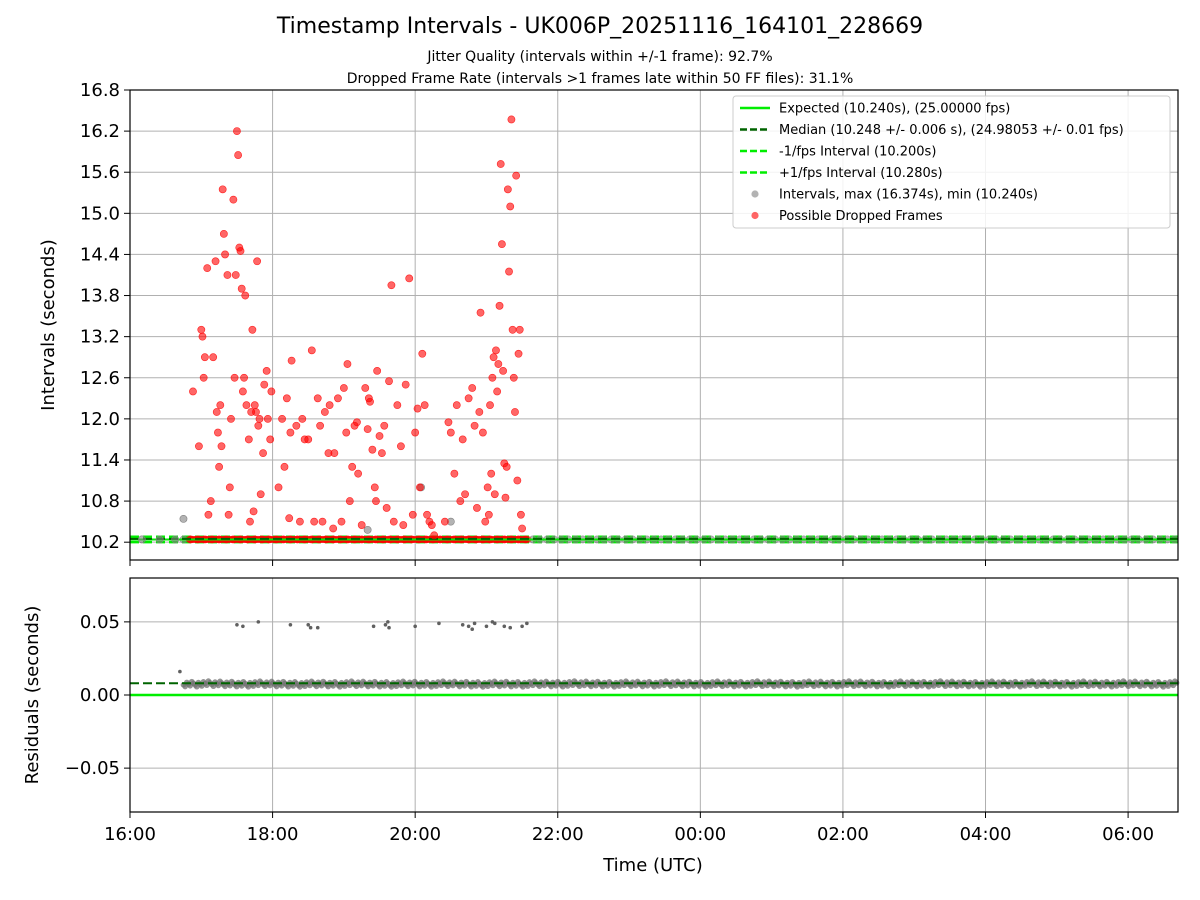 The image size is (1200, 900). What do you see at coordinates (415, 834) in the screenshot?
I see `x-tick-label: 20:00` at bounding box center [415, 834].